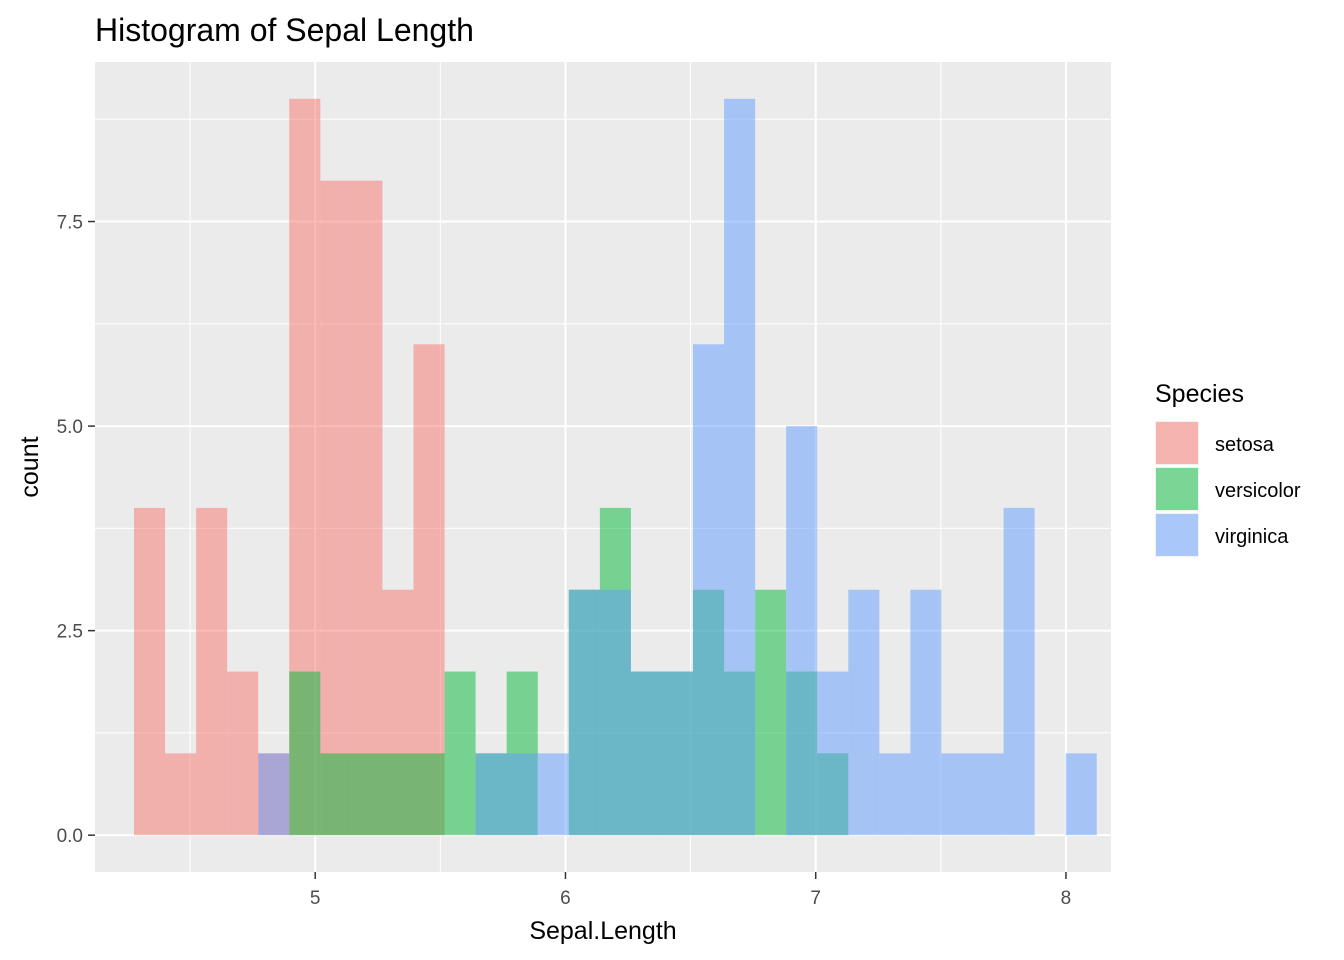 The width and height of the screenshot is (1344, 960). What do you see at coordinates (1177, 489) in the screenshot?
I see `legend-key-versicolor` at bounding box center [1177, 489].